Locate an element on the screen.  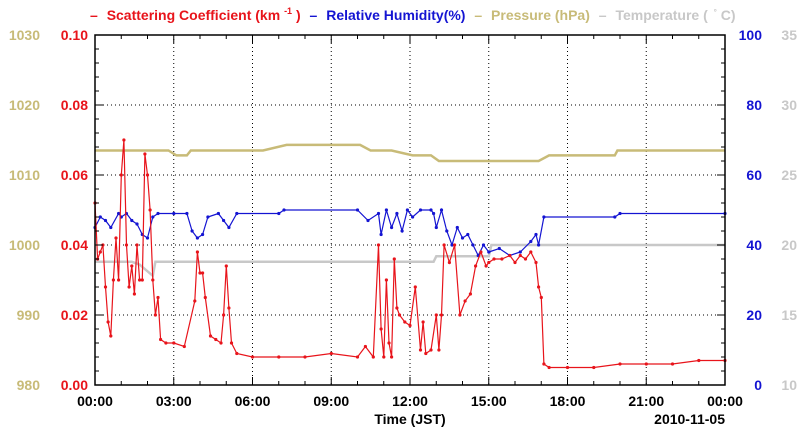
legend-dash-scattering: – is located at coordinates (94, 15).